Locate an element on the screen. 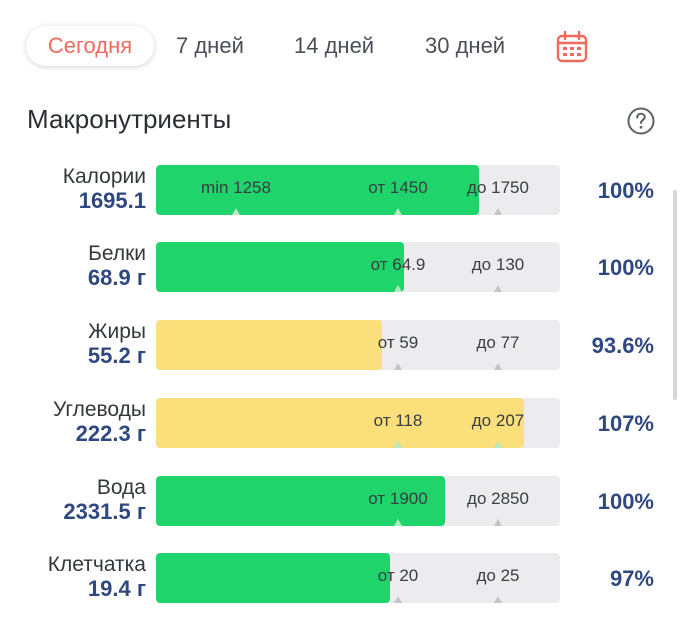 The image size is (680, 623). nutrient-row: Углеводы 222.3 г от 118 до 207 107% is located at coordinates (340, 428).